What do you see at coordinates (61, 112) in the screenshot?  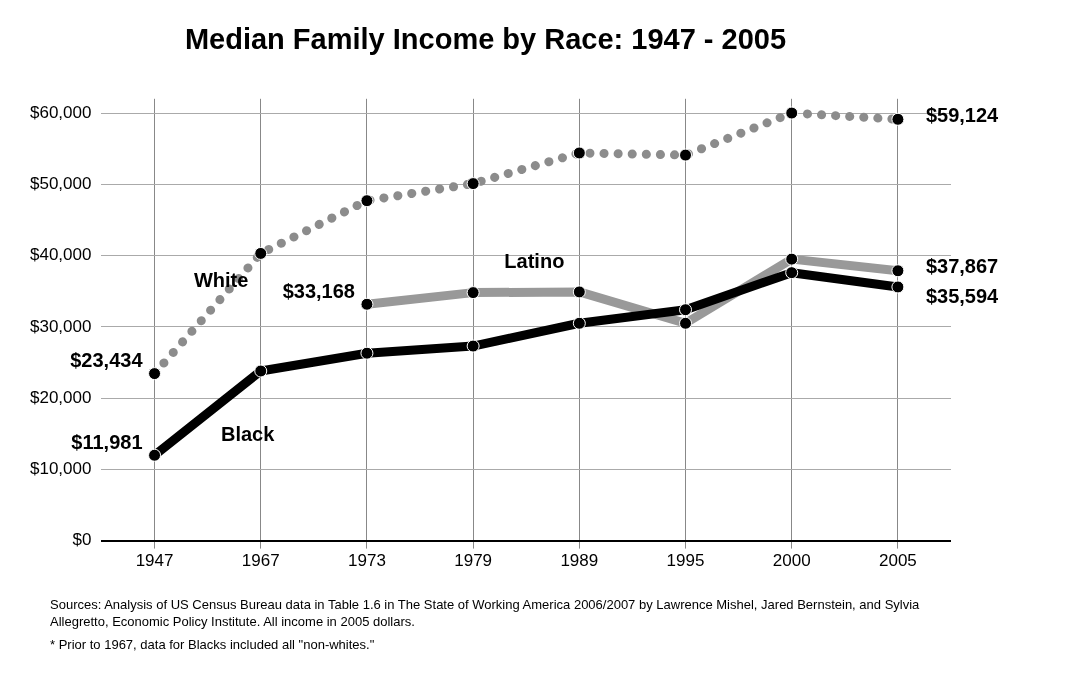 I see `y-tick-label: $60,000` at bounding box center [61, 112].